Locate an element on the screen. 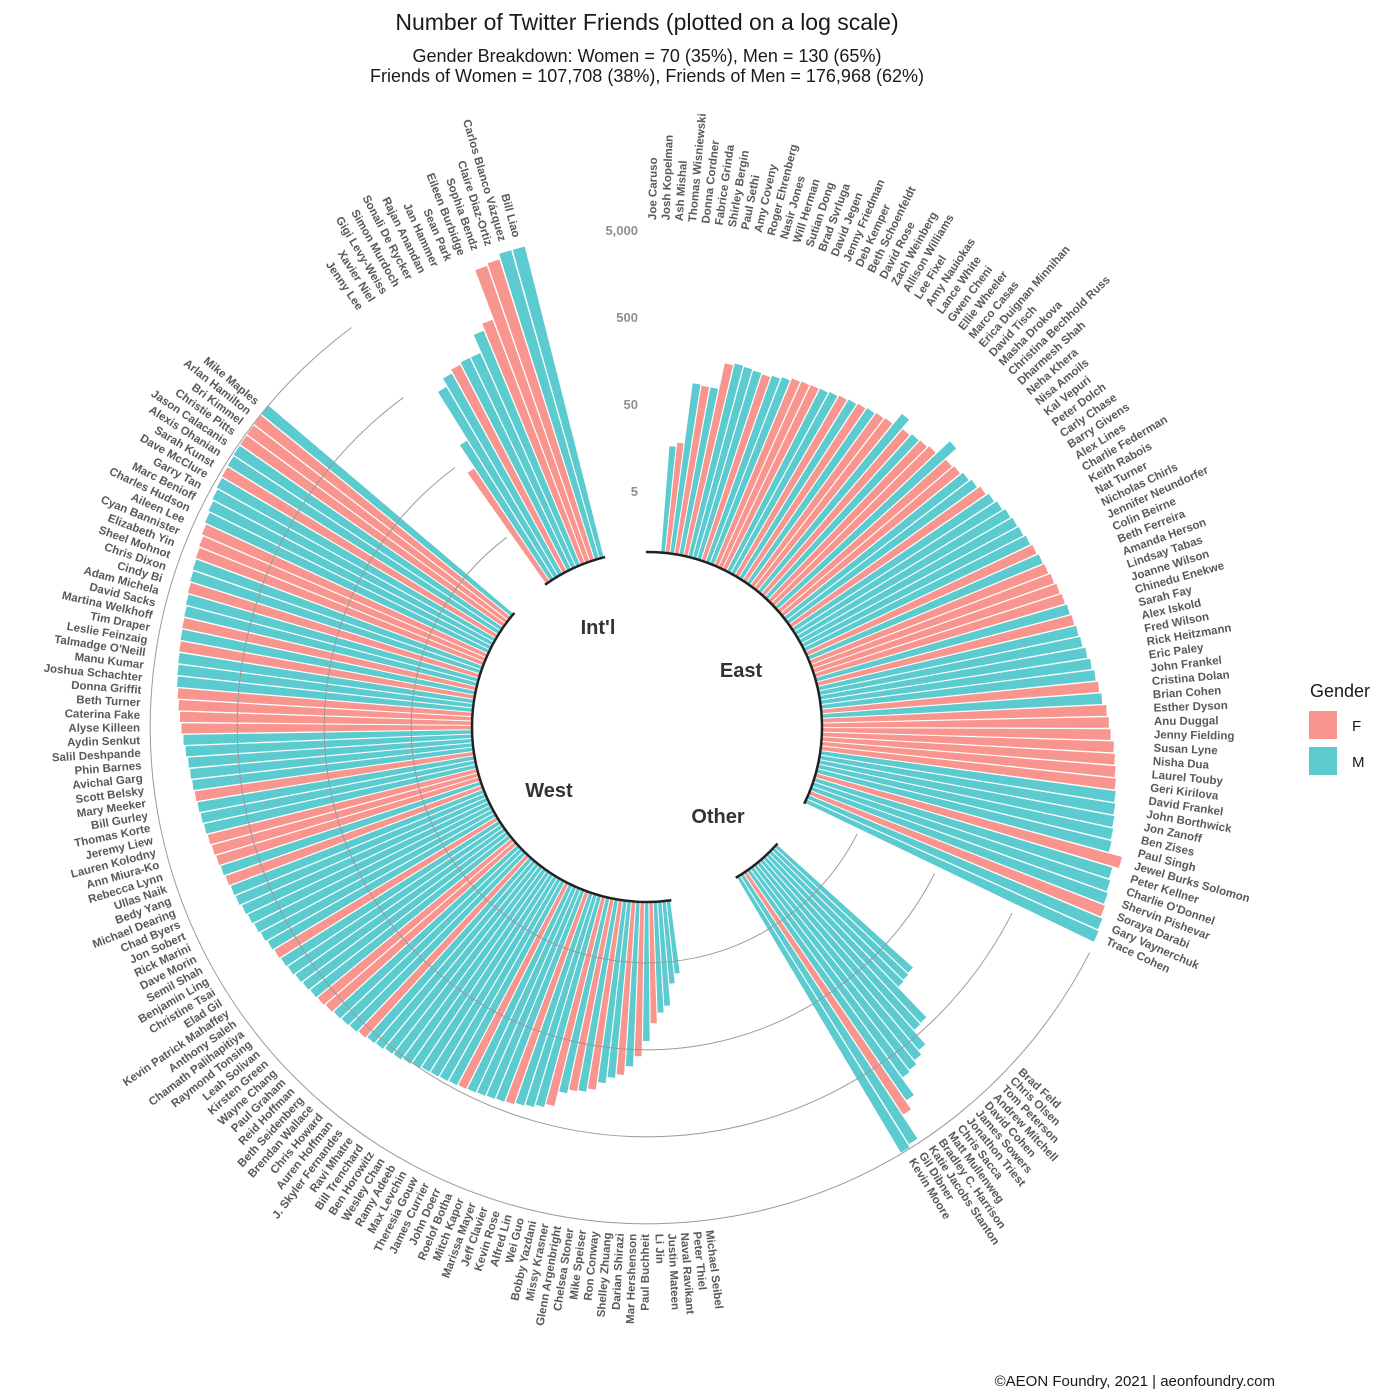 The width and height of the screenshot is (1400, 1400). group-label: Other is located at coordinates (718, 817).